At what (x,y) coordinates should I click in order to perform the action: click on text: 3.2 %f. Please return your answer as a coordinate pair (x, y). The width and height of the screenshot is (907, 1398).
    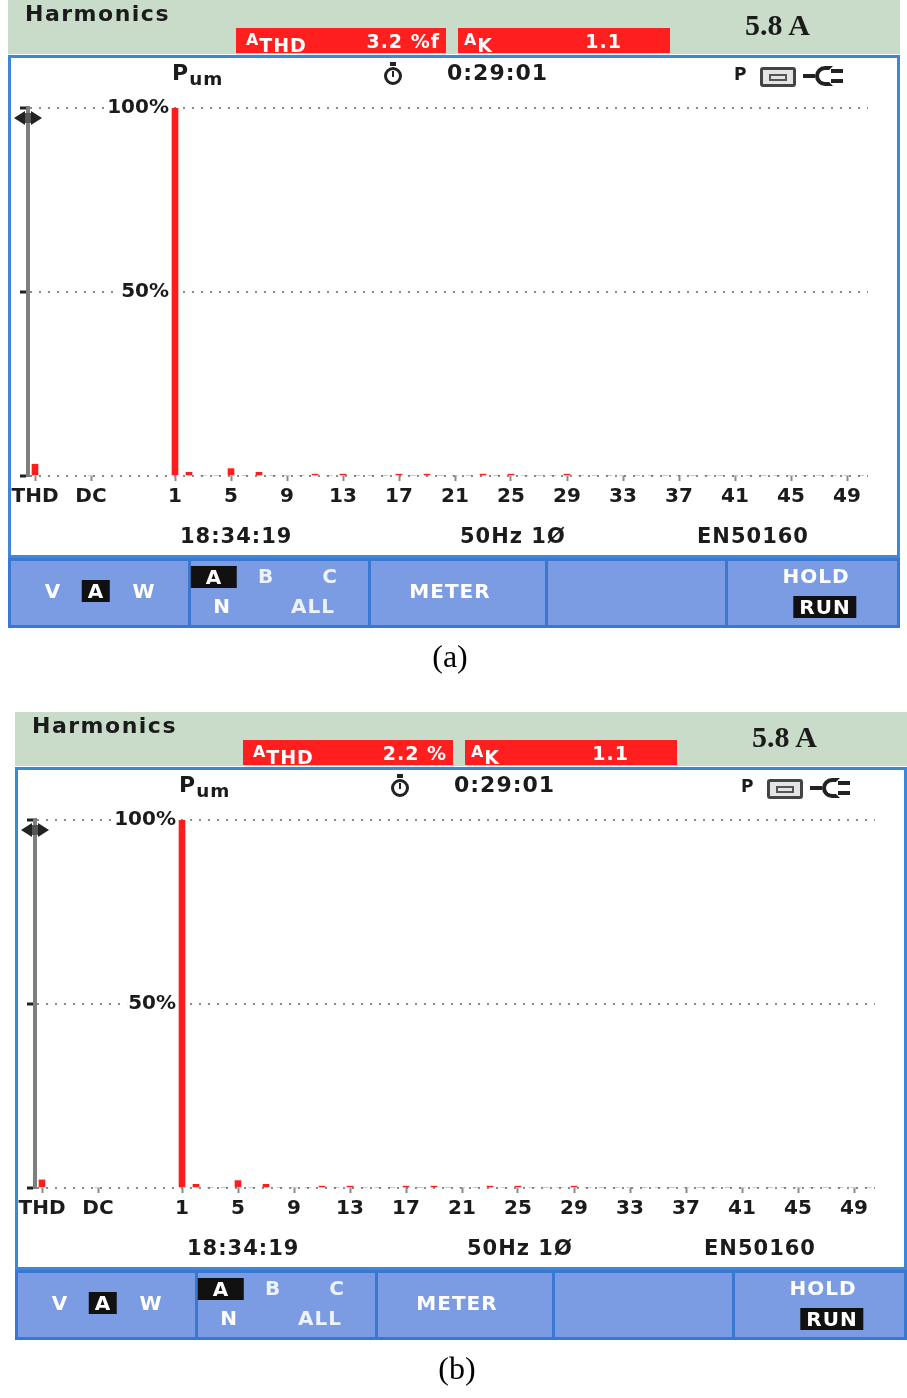
    Looking at the image, I should click on (403, 41).